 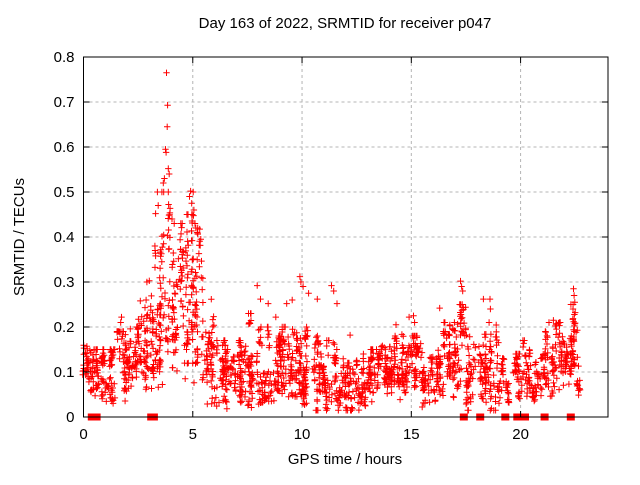 What do you see at coordinates (19, 237) in the screenshot?
I see `y-axis-label: SRMTID / TECUs` at bounding box center [19, 237].